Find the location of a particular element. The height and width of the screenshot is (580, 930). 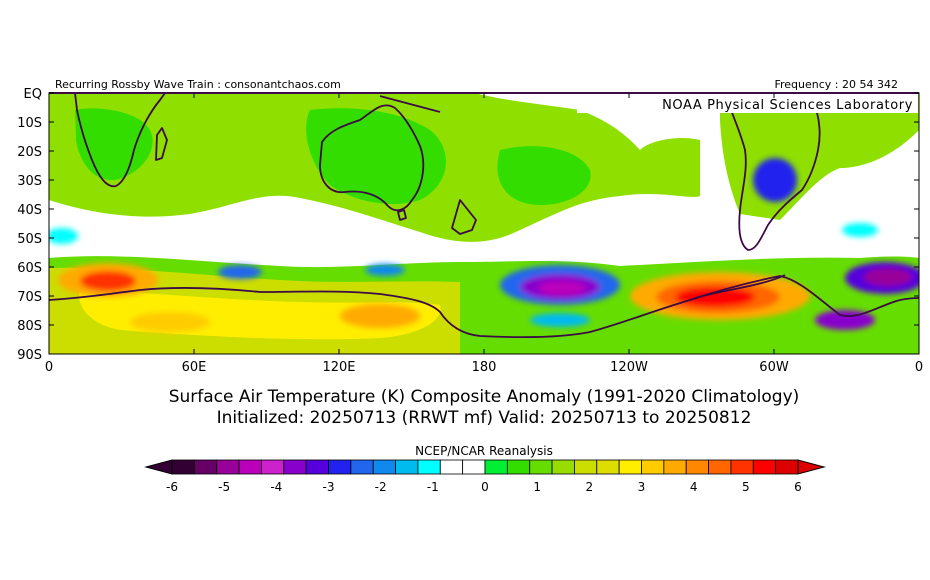

coastline-new-guinea is located at coordinates (410, 104).